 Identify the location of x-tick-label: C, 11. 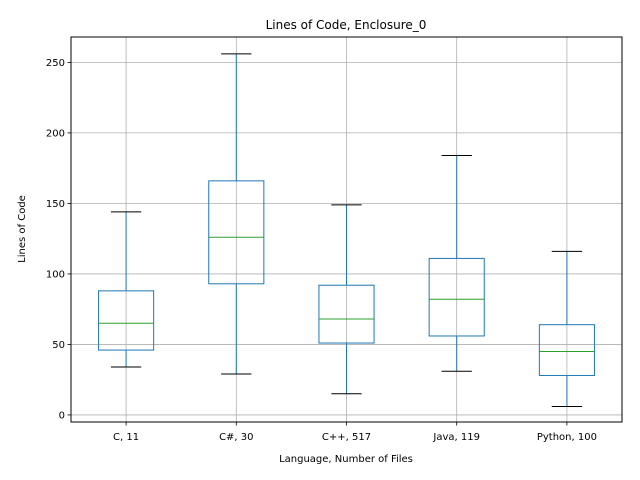
(126, 437).